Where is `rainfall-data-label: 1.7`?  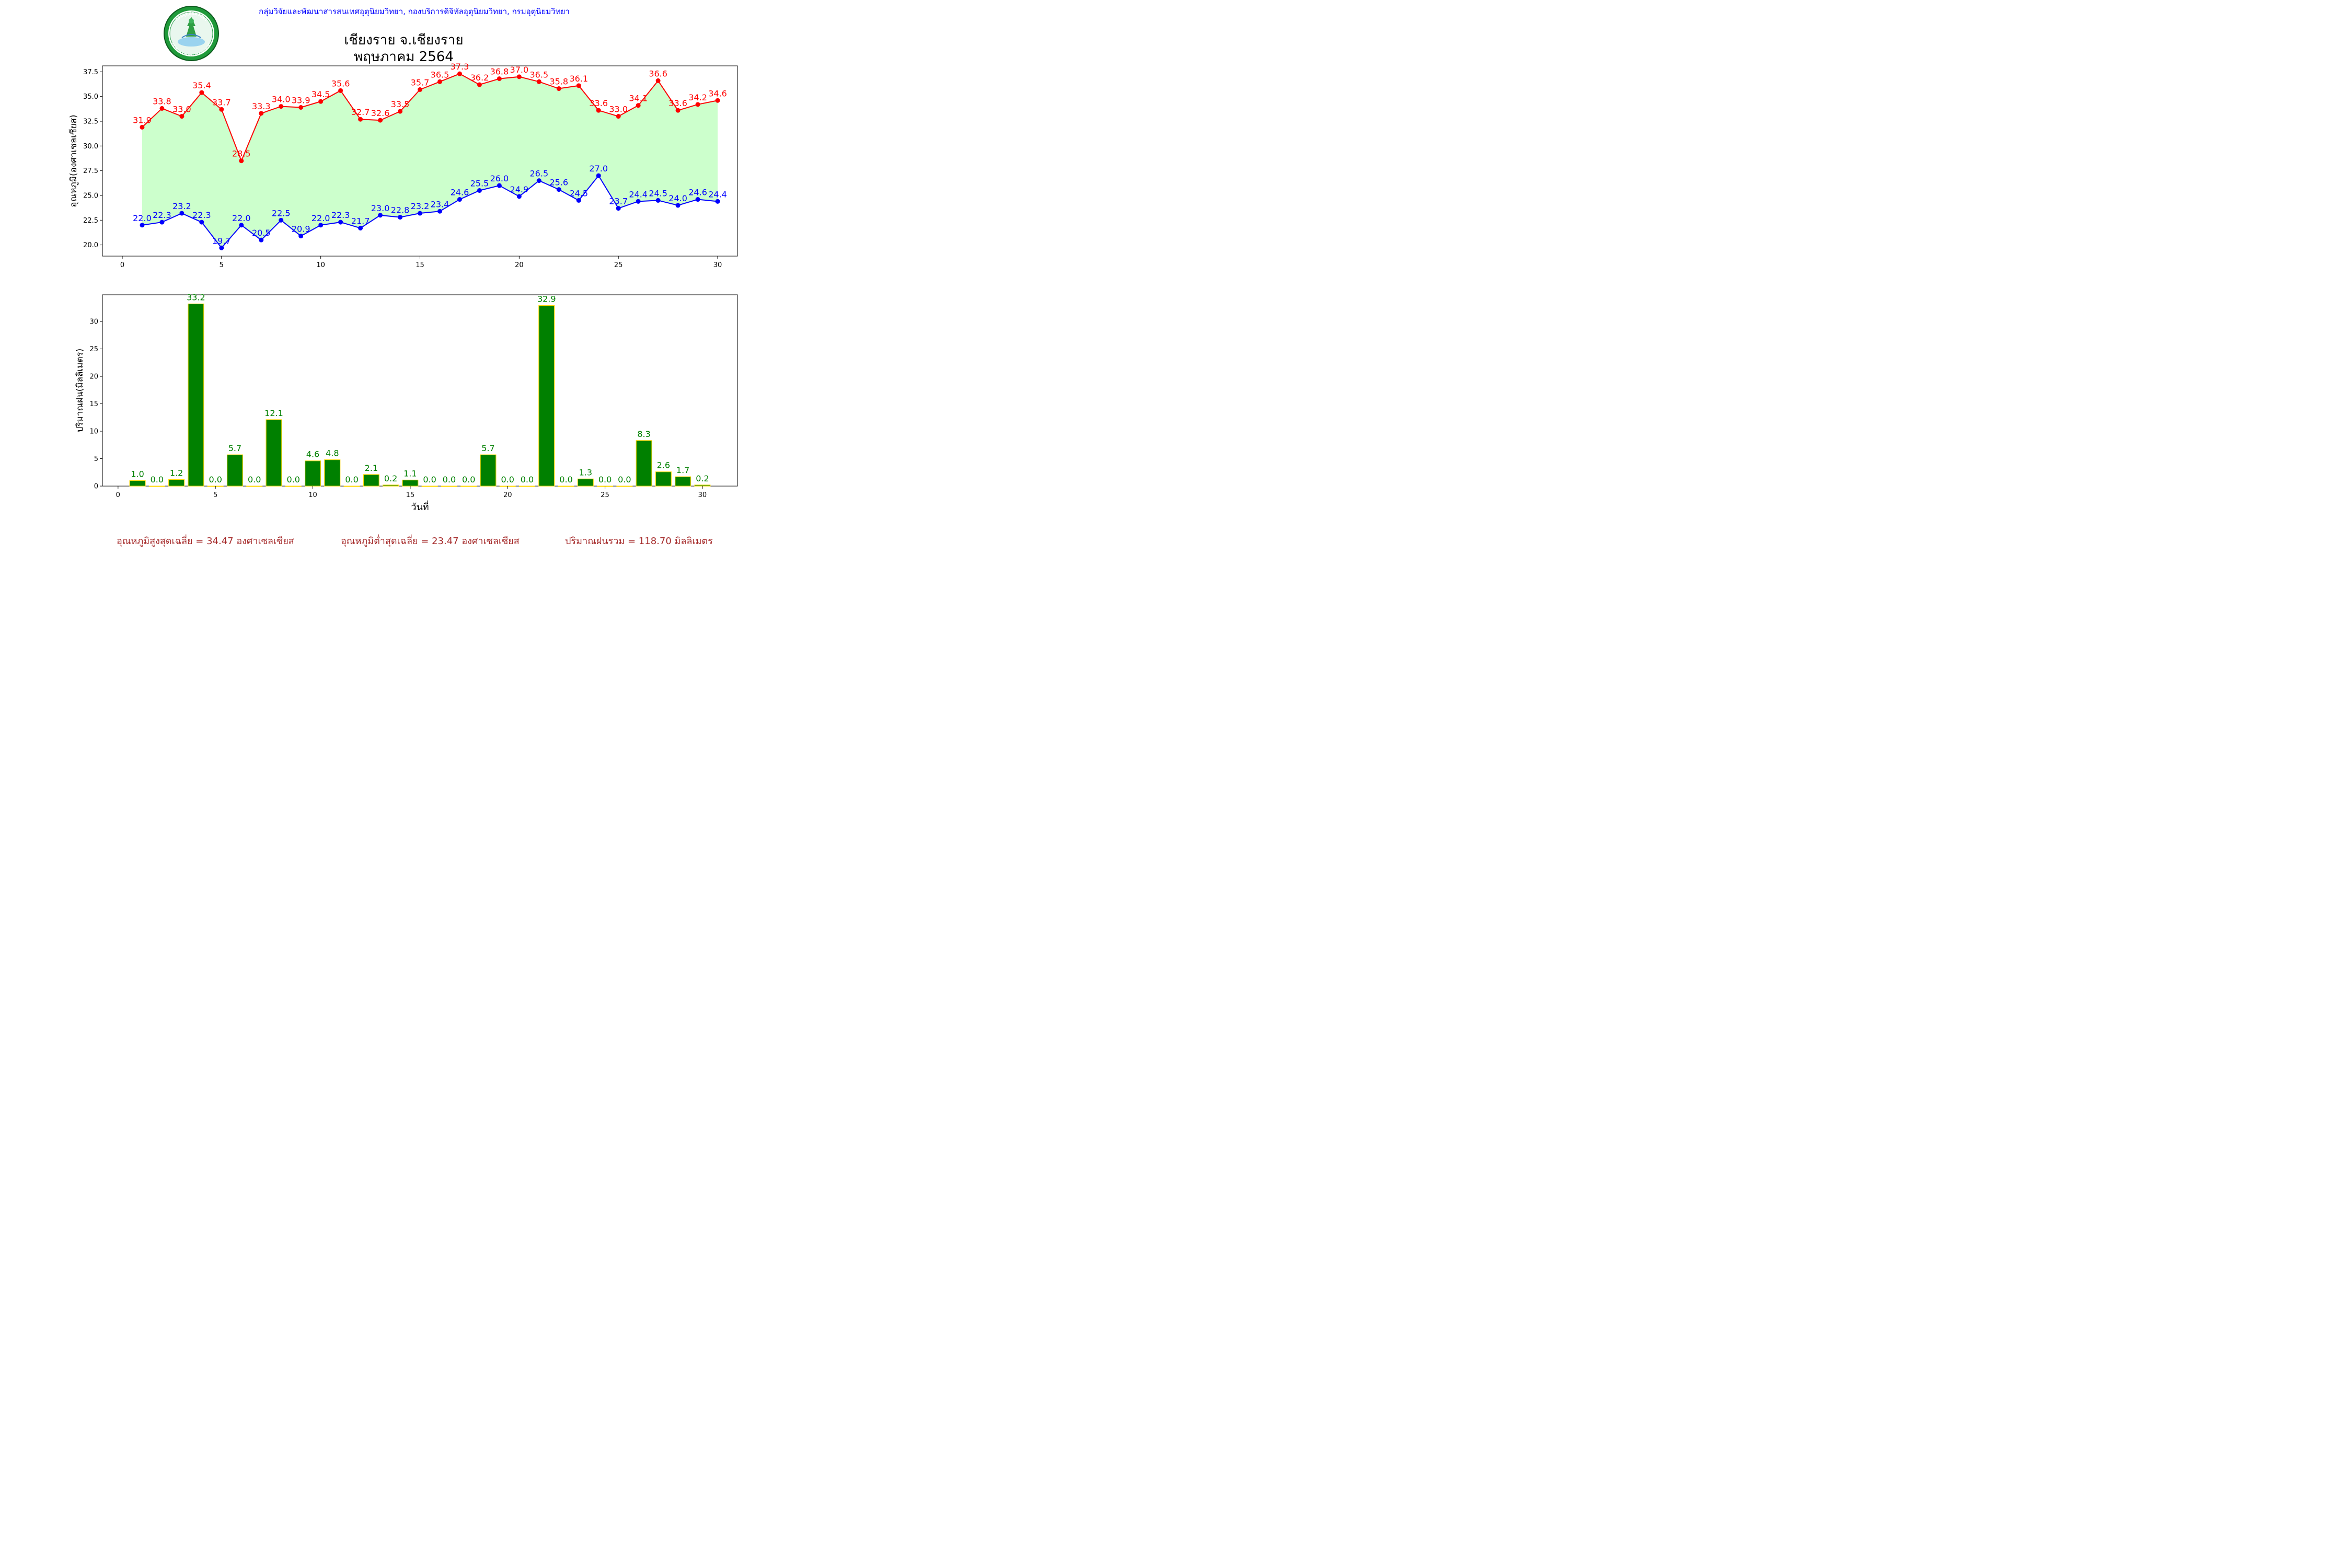 rainfall-data-label: 1.7 is located at coordinates (682, 470).